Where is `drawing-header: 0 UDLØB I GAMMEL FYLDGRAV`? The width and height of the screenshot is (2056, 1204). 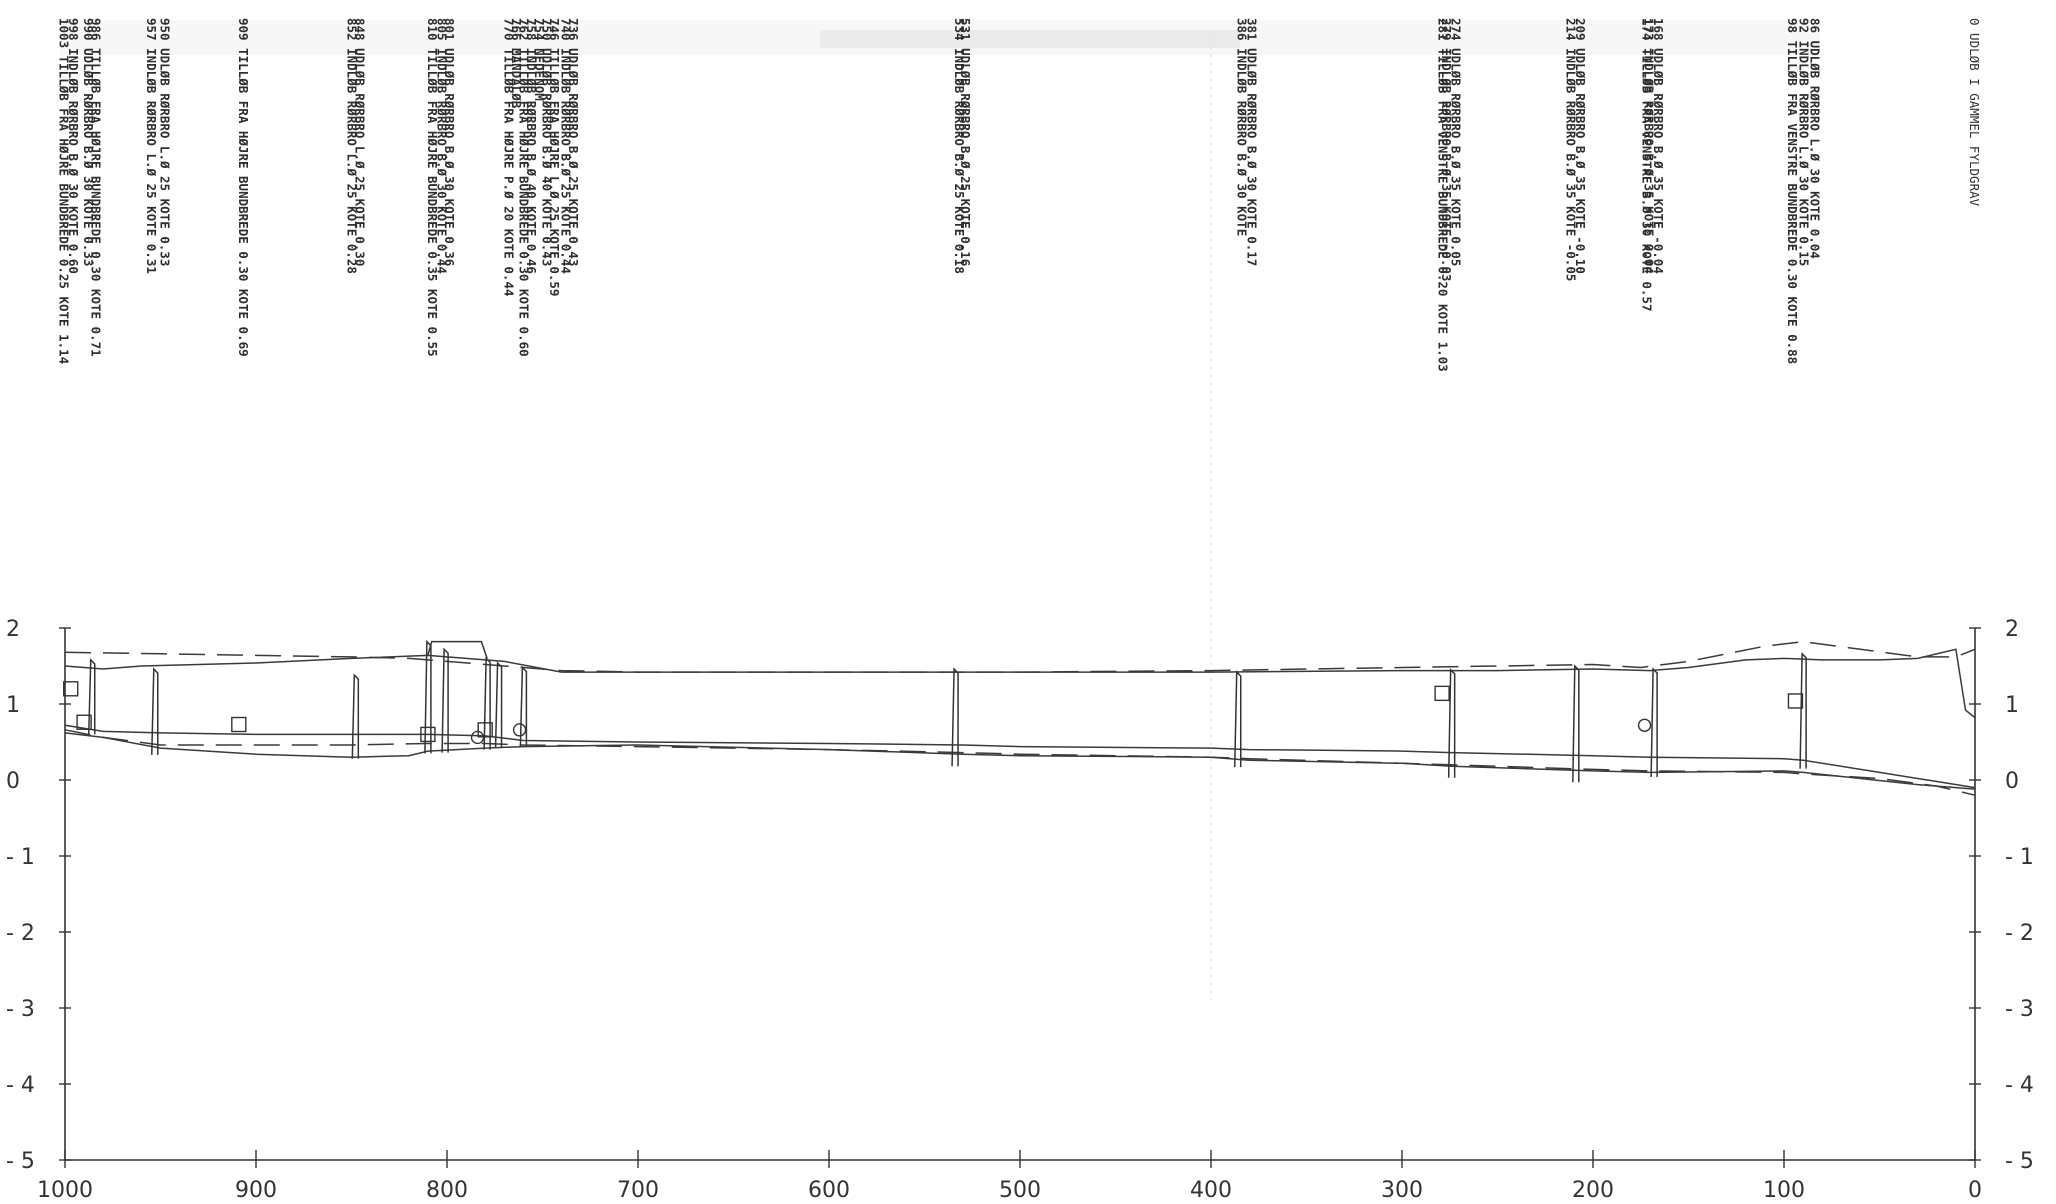 drawing-header: 0 UDLØB I GAMMEL FYLDGRAV is located at coordinates (1974, 112).